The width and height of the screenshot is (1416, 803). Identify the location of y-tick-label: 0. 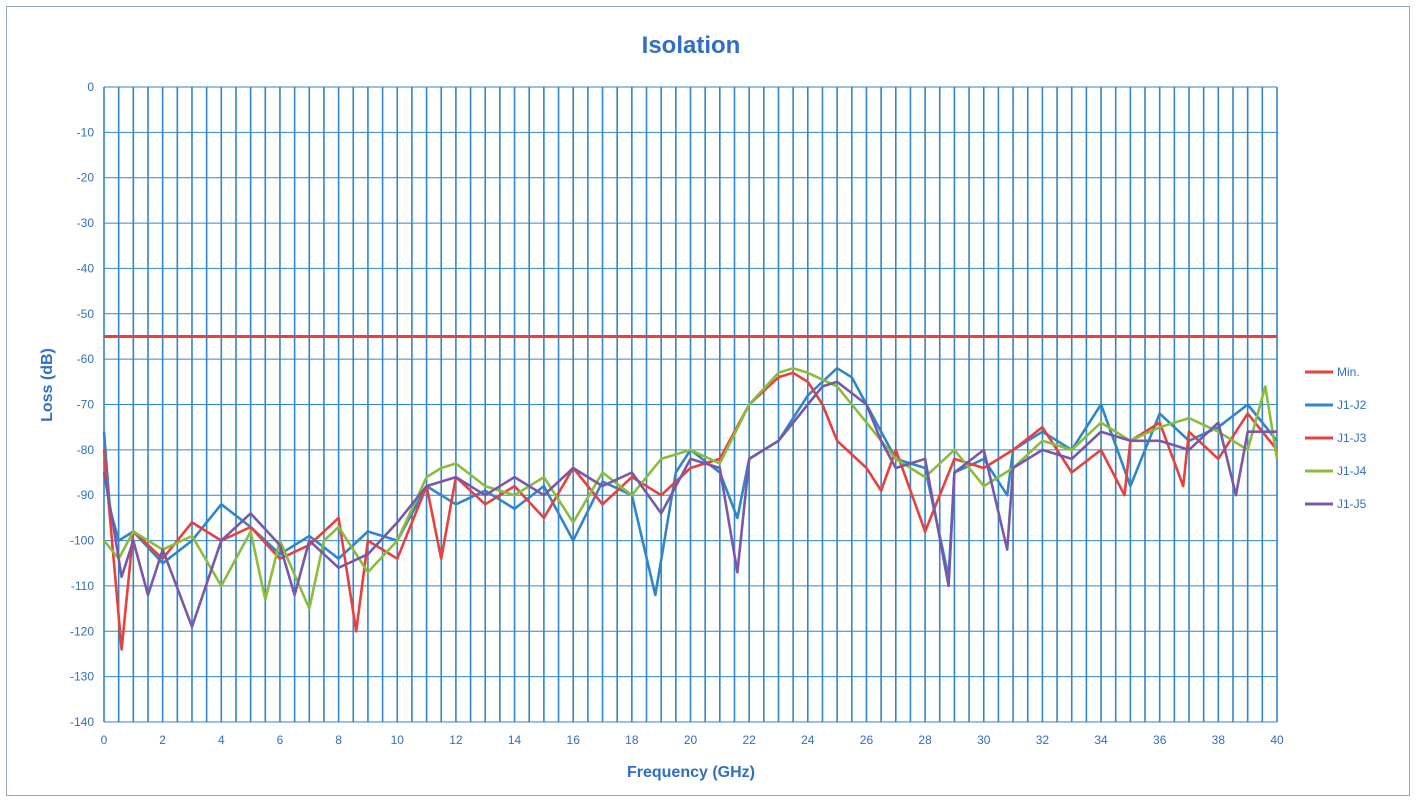
(90, 87).